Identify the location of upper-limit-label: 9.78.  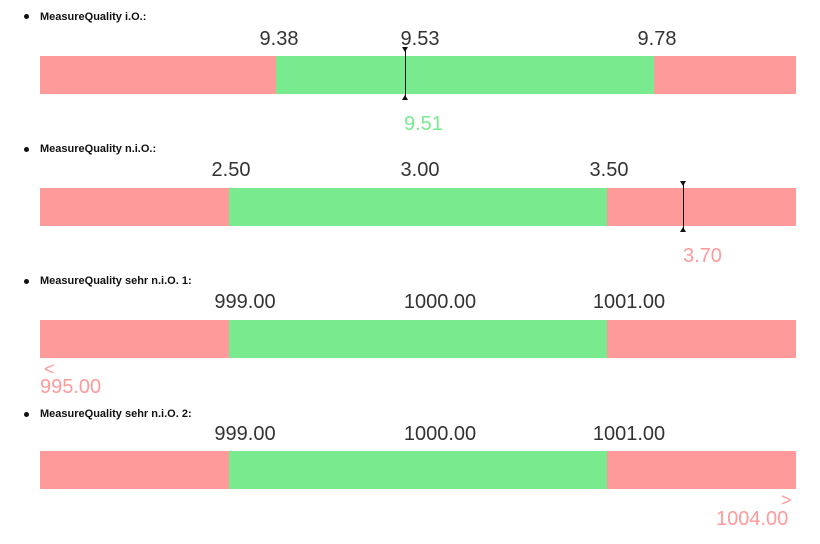
(657, 39).